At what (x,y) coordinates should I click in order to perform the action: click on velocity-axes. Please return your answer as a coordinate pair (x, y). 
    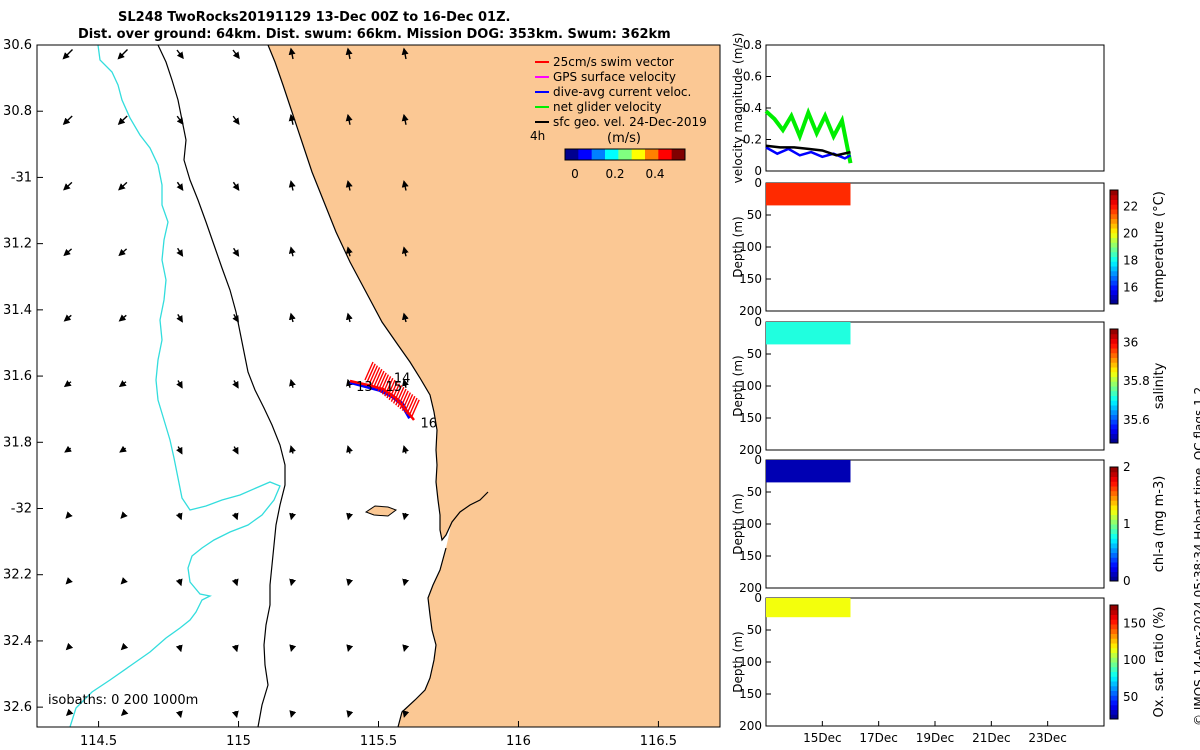
    Looking at the image, I should click on (935, 108).